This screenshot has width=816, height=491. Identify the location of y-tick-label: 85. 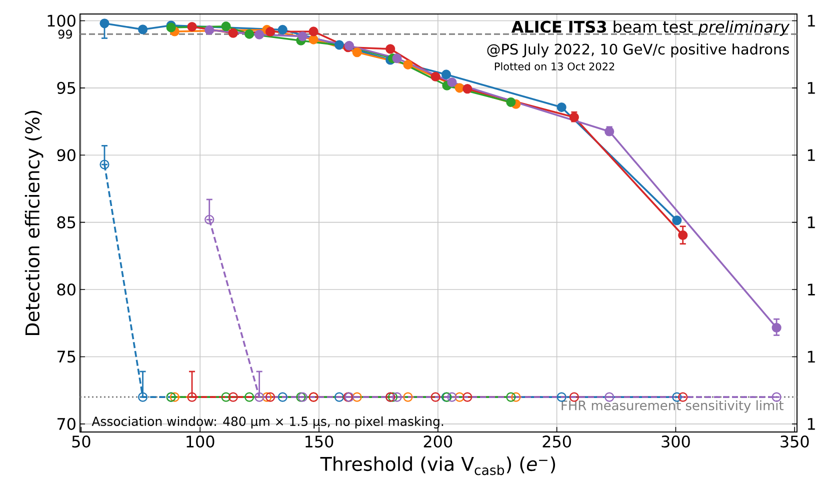
(66, 222).